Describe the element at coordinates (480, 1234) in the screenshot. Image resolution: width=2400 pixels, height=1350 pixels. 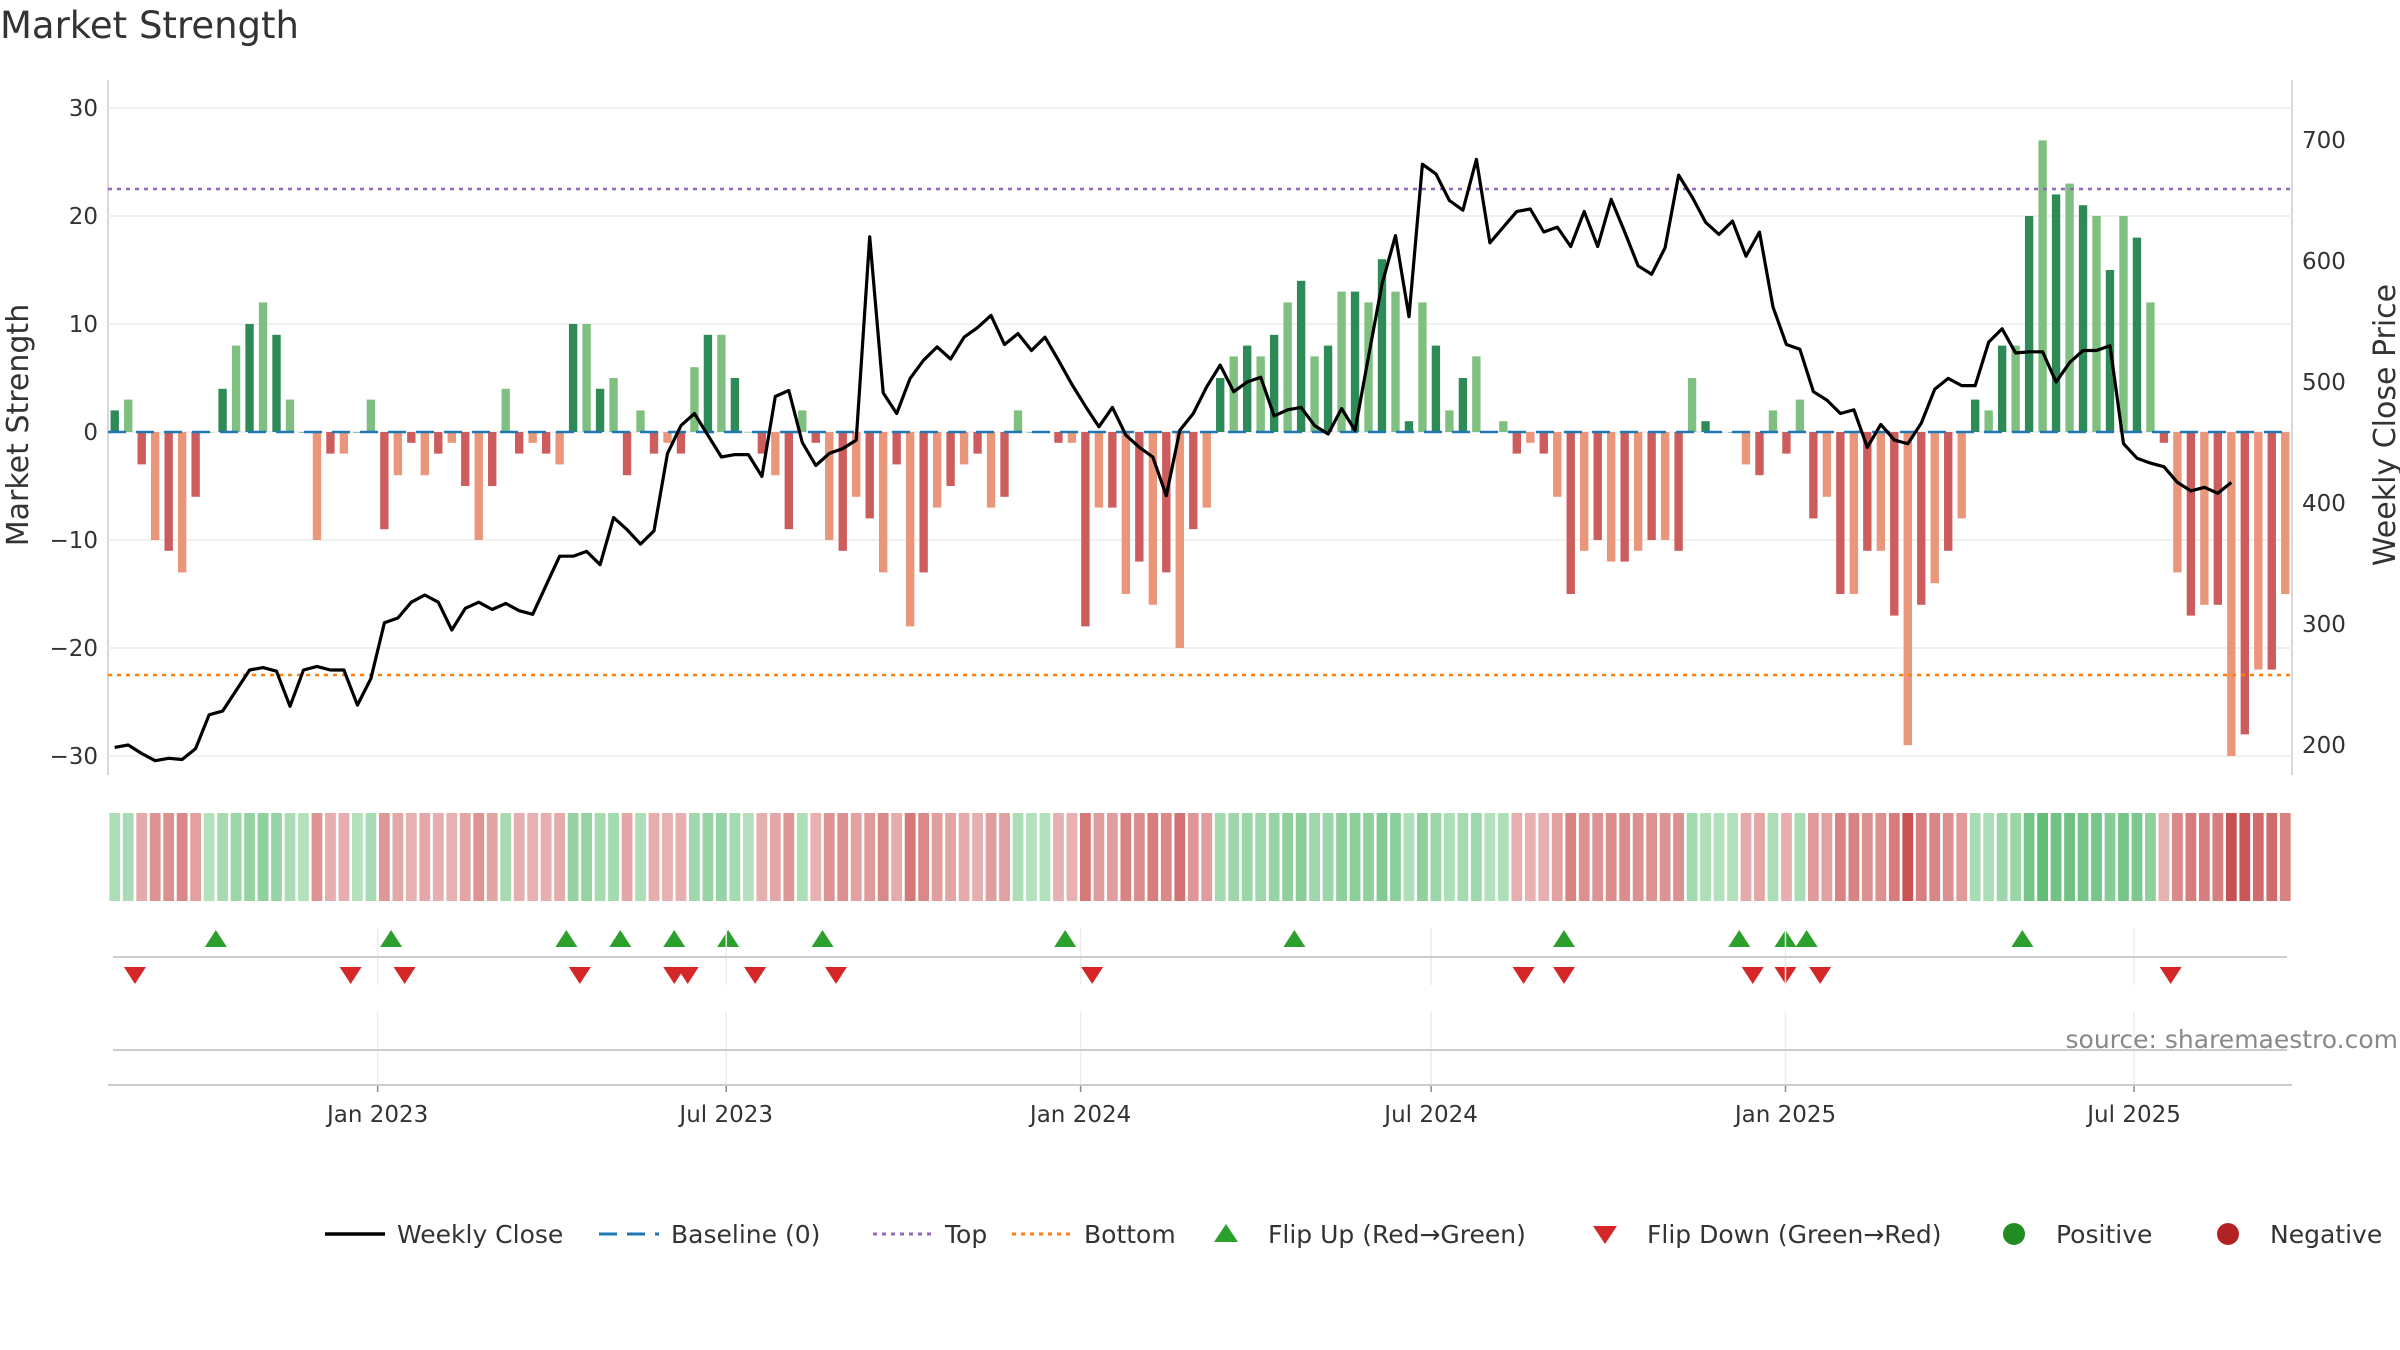
I see `legend-label: Weekly Close` at that location.